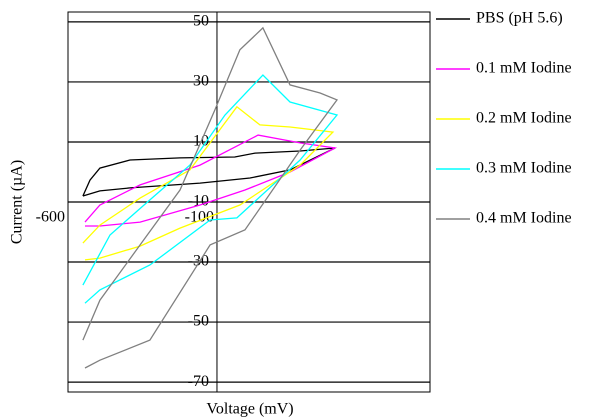  Describe the element at coordinates (50, 217) in the screenshot. I see `x-tick-label: -600` at that location.